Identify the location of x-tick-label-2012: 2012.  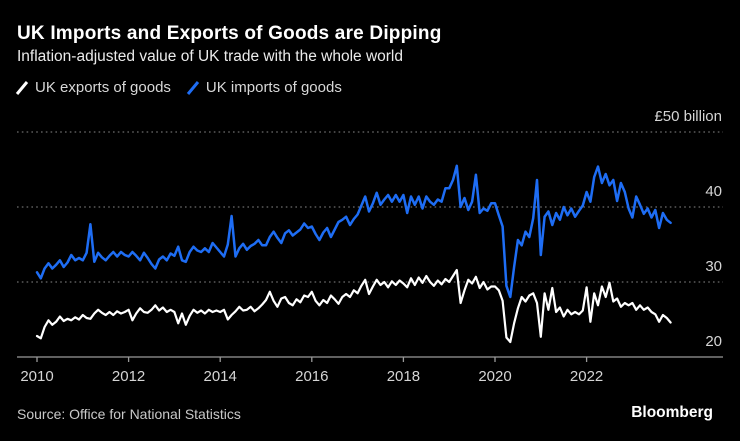
(128, 376).